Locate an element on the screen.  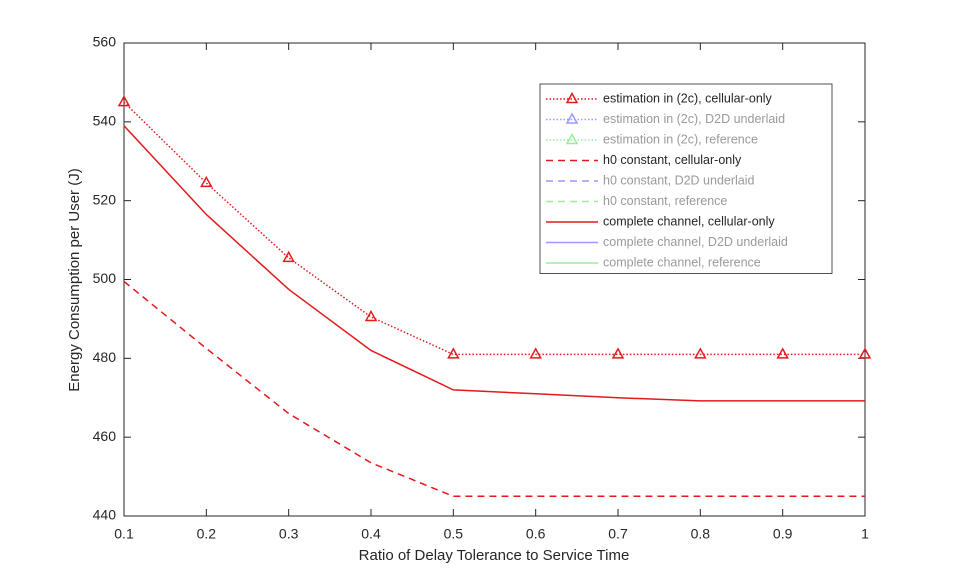
x-tick-label: 0.7 is located at coordinates (618, 534).